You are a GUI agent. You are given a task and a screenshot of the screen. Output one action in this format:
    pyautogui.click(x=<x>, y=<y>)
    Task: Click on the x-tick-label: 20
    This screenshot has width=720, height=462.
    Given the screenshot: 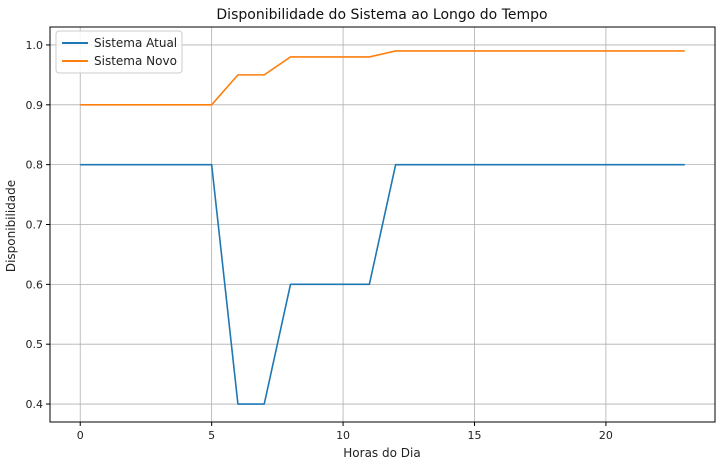 What is the action you would take?
    pyautogui.click(x=606, y=435)
    